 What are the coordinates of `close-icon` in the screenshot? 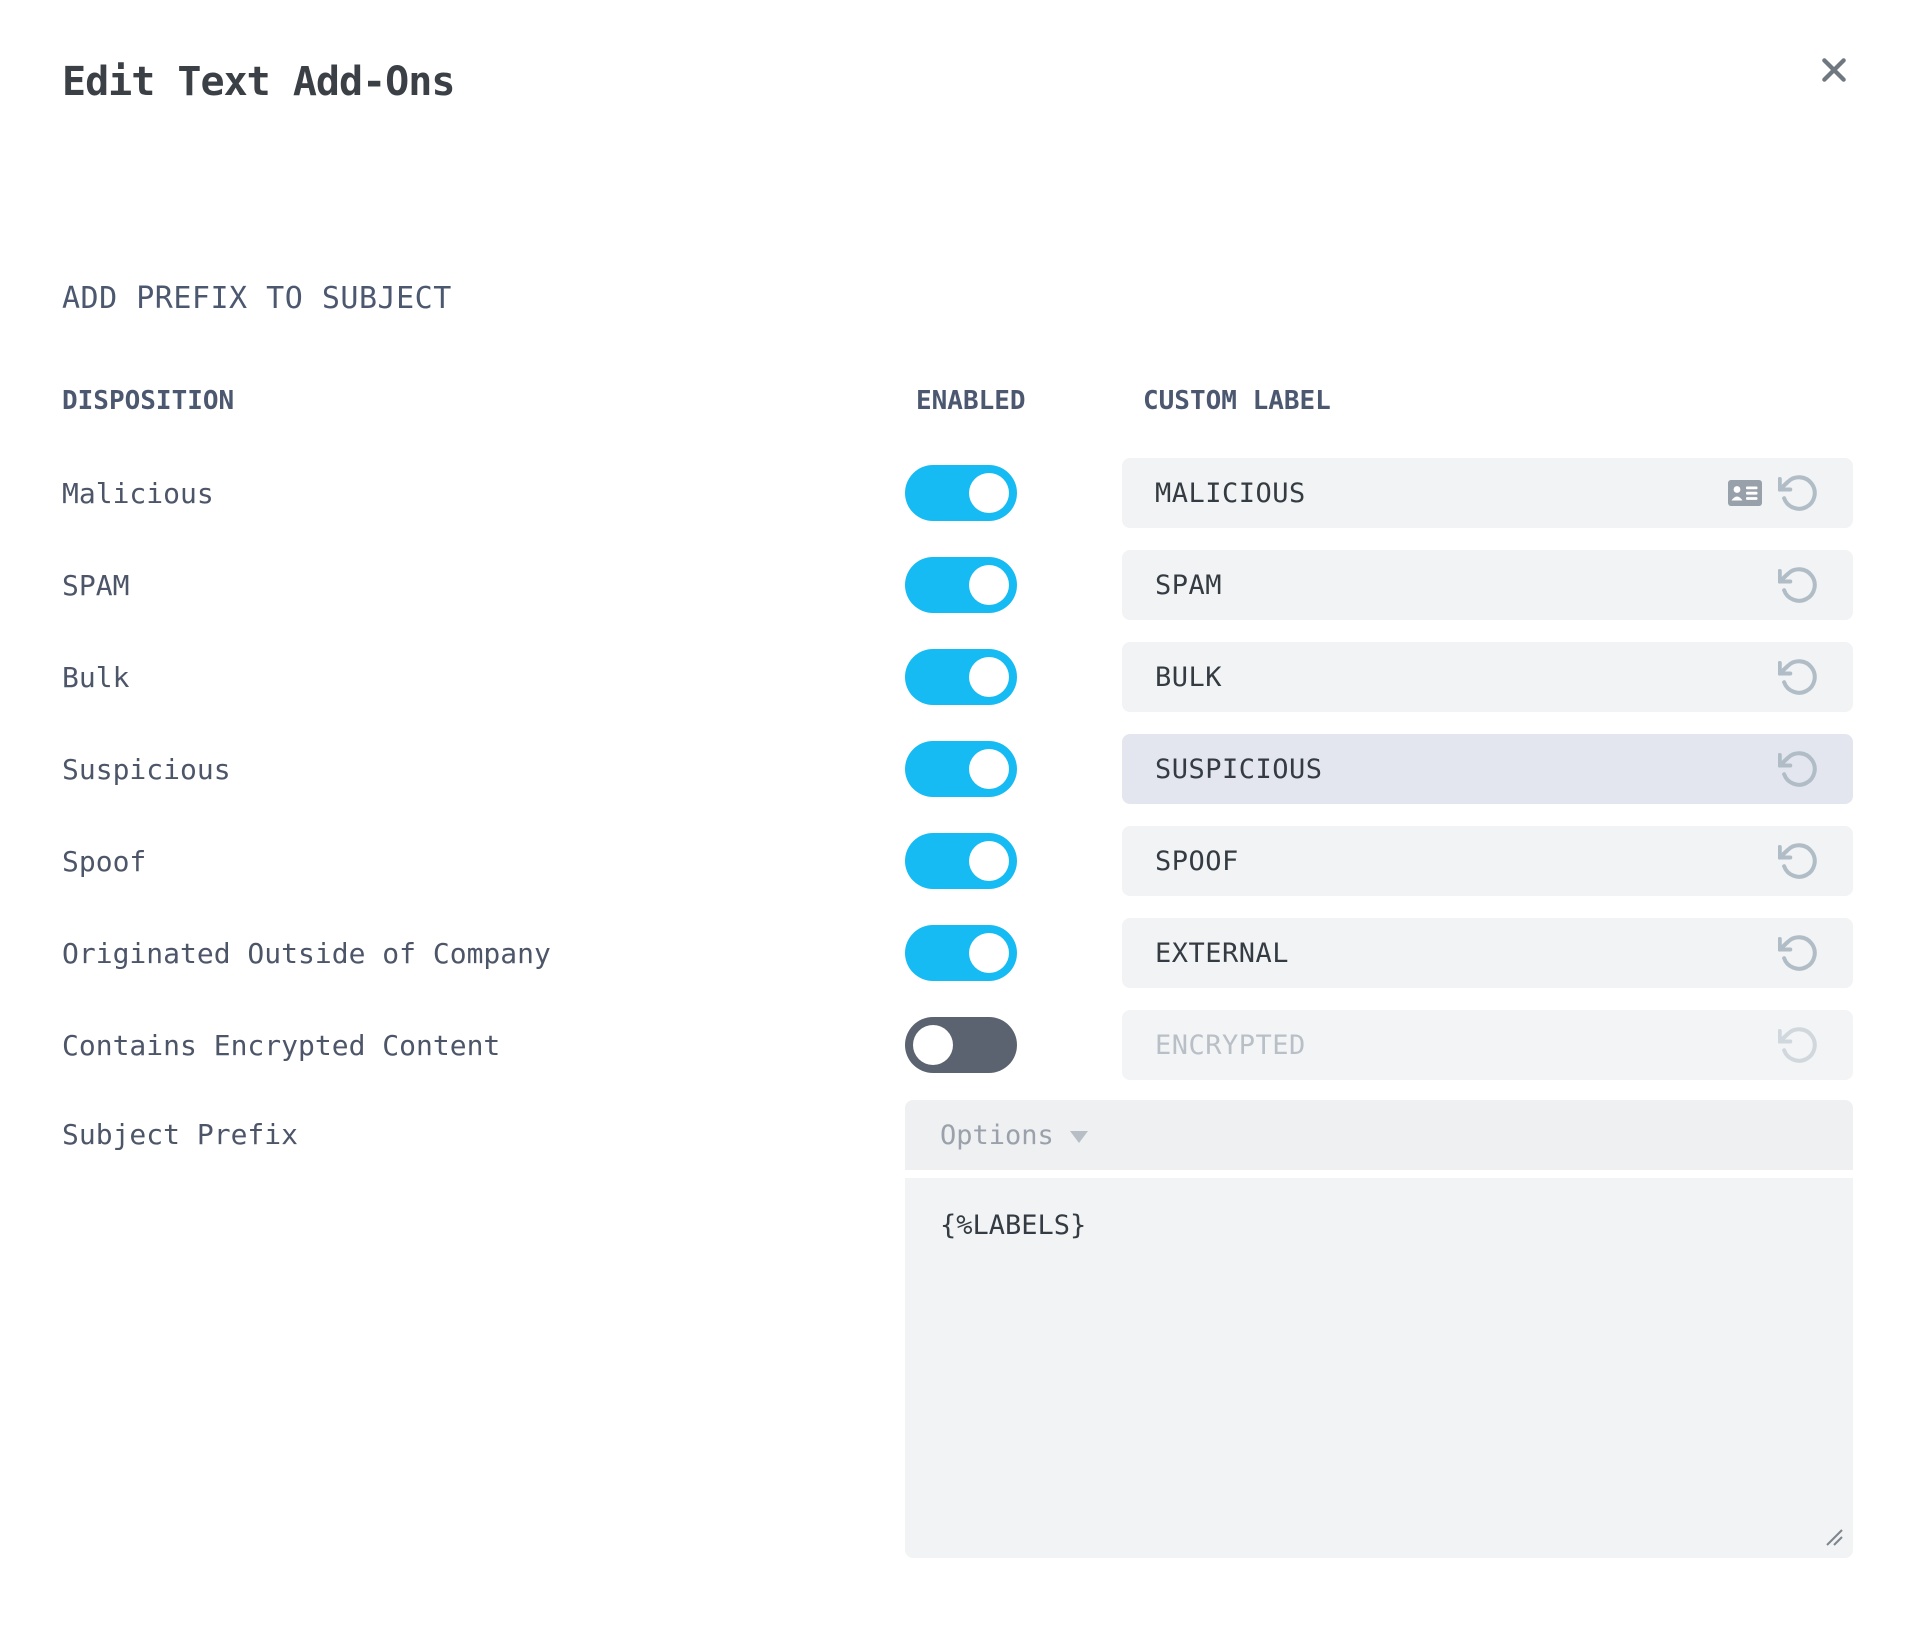 It's located at (1834, 70).